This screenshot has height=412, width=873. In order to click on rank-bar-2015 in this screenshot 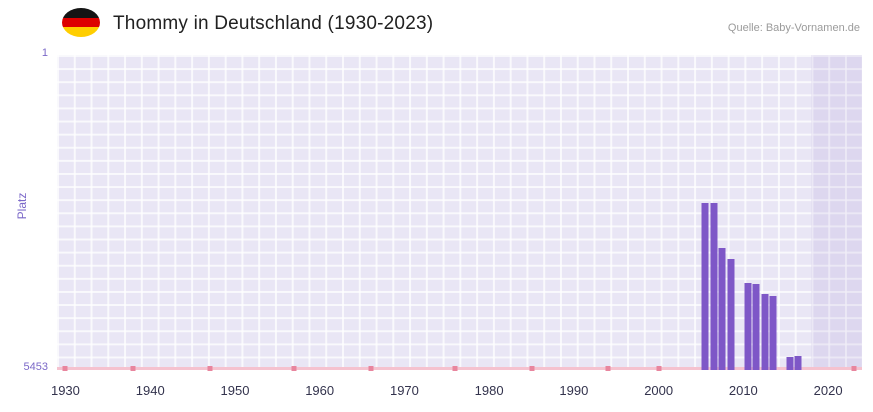, I will do `click(790, 363)`.